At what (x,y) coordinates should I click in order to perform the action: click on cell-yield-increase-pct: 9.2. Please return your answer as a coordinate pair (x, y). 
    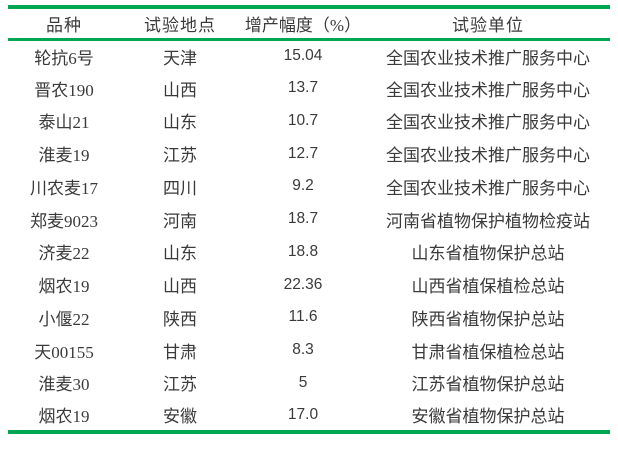
    Looking at the image, I should click on (303, 186).